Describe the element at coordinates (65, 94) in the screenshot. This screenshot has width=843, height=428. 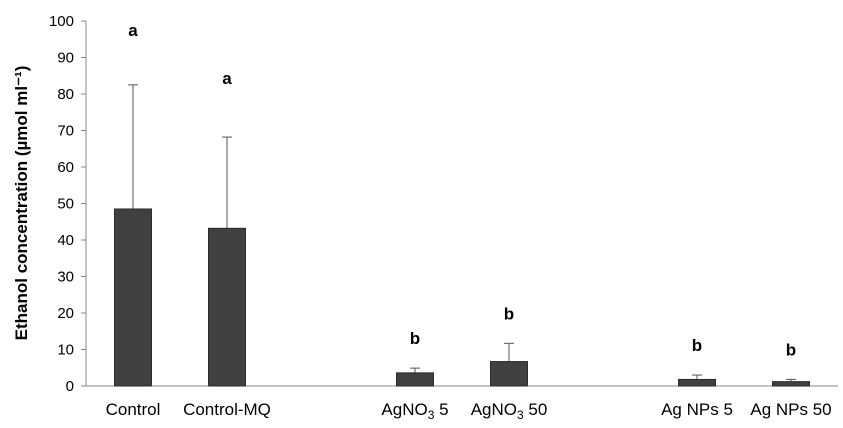
I see `y-tick-label: 80` at that location.